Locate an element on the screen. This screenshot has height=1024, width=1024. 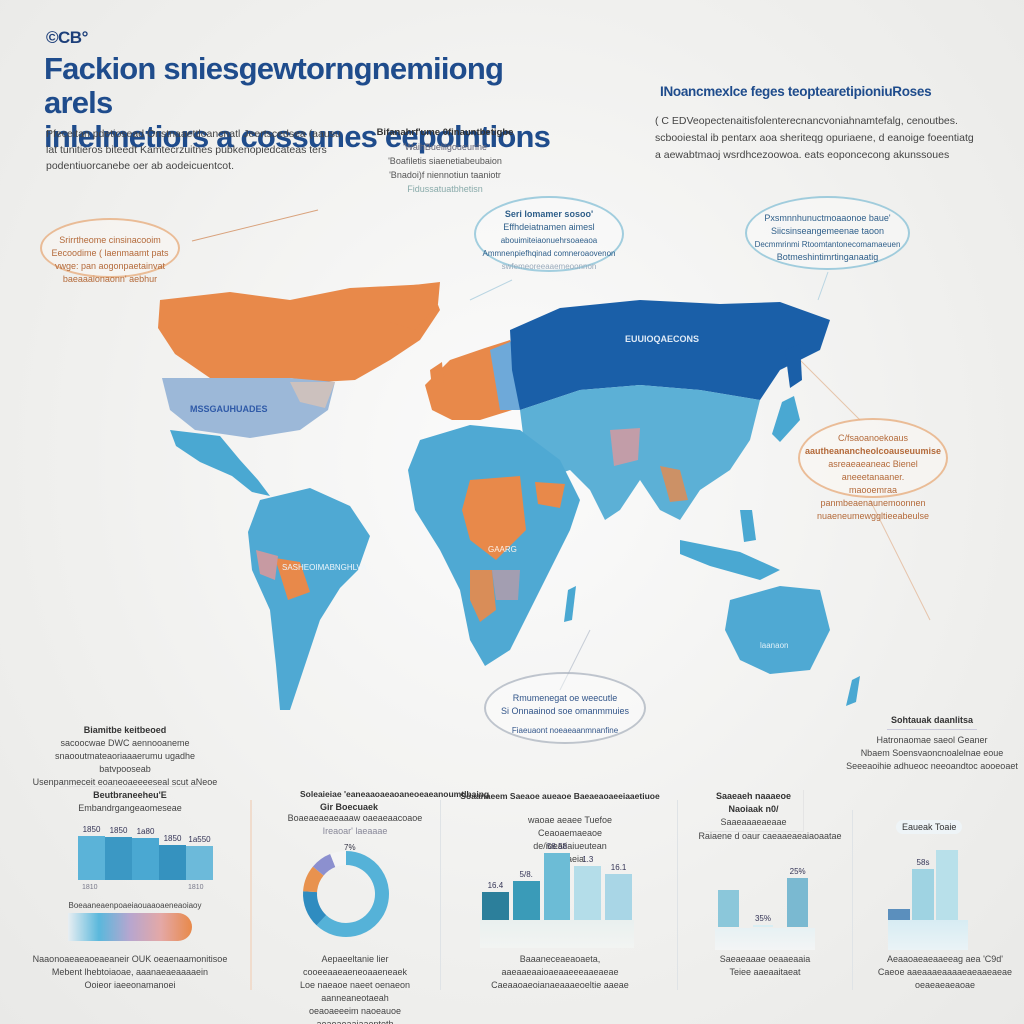
map-mexico is located at coordinates (220, 463).